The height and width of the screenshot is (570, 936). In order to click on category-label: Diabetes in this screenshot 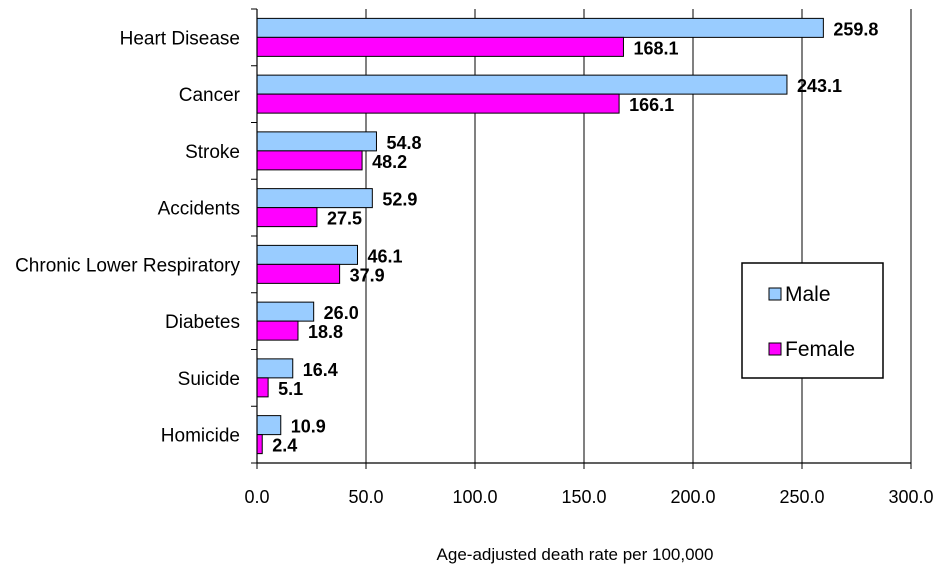, I will do `click(202, 322)`.